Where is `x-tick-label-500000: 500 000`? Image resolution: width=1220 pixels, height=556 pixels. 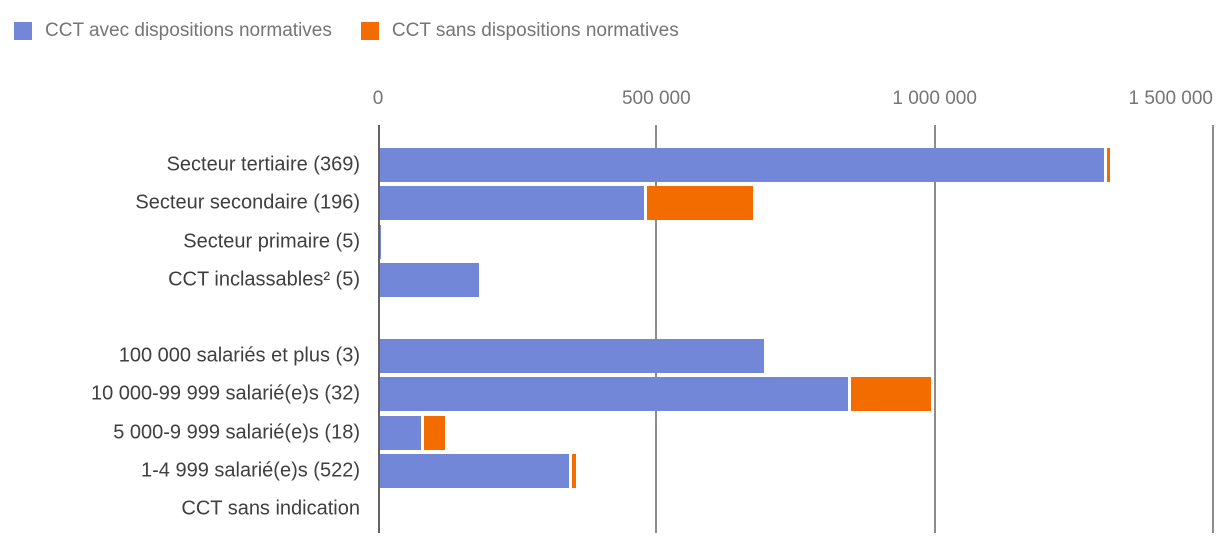
x-tick-label-500000: 500 000 is located at coordinates (656, 98).